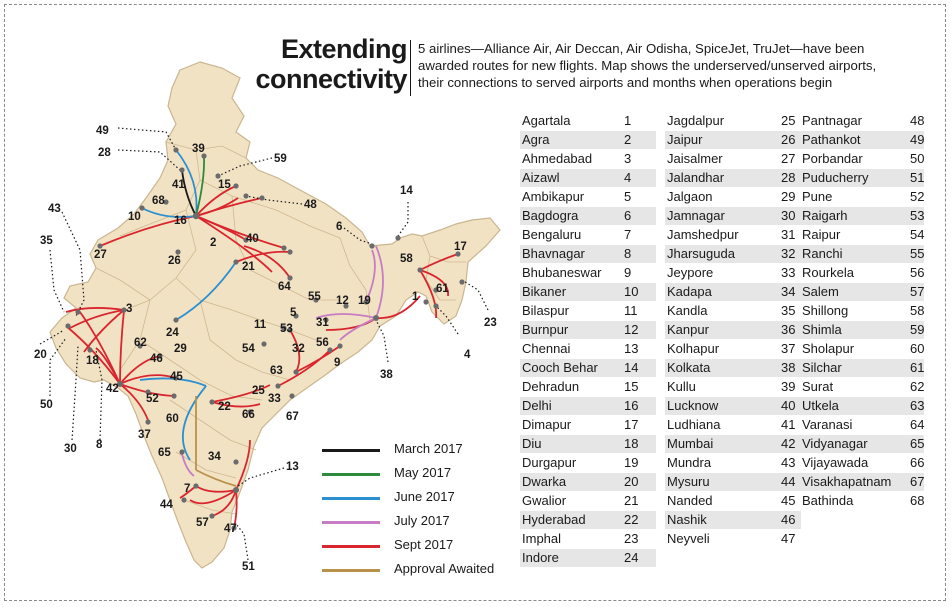  What do you see at coordinates (788, 139) in the screenshot?
I see `airport-number: 26` at bounding box center [788, 139].